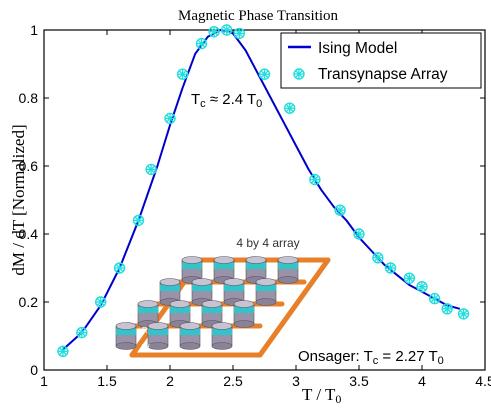 The width and height of the screenshot is (491, 409). What do you see at coordinates (258, 16) in the screenshot?
I see `chart-title: Magnetic Phase Transition` at bounding box center [258, 16].